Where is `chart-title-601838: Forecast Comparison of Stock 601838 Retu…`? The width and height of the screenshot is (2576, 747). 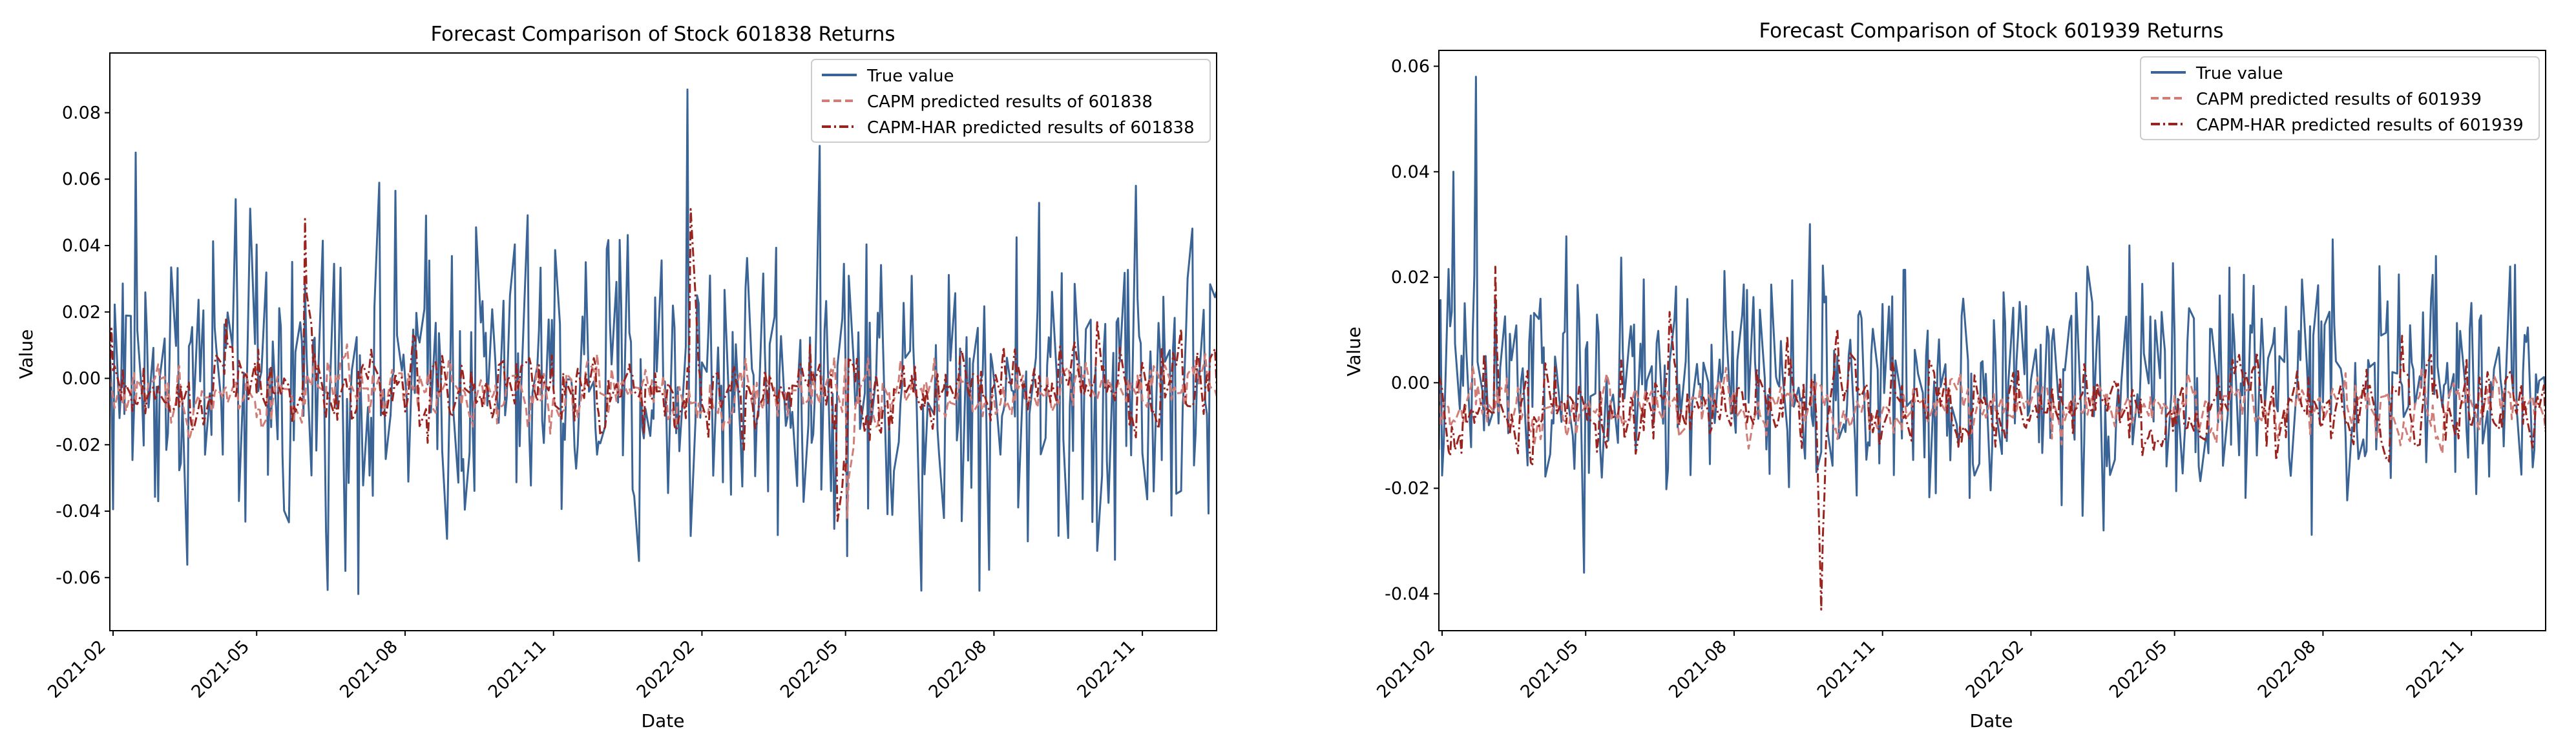
chart-title-601838: Forecast Comparison of Stock 601838 Retu… is located at coordinates (662, 34).